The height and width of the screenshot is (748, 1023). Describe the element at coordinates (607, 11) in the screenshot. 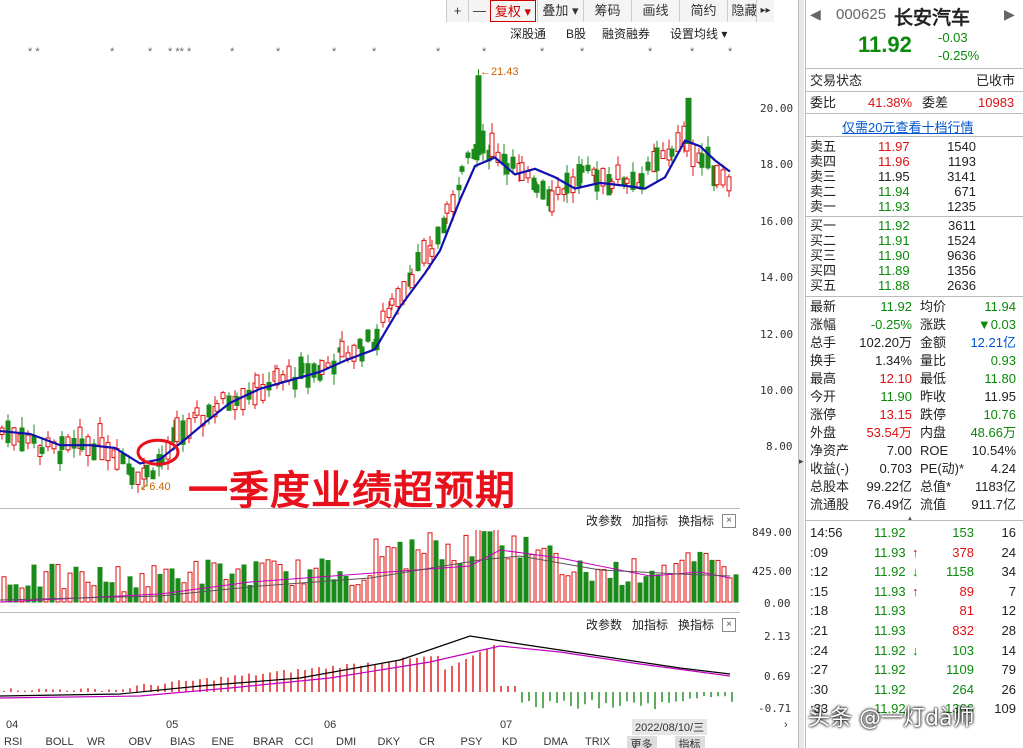

I see `chips-button: 筹码` at that location.